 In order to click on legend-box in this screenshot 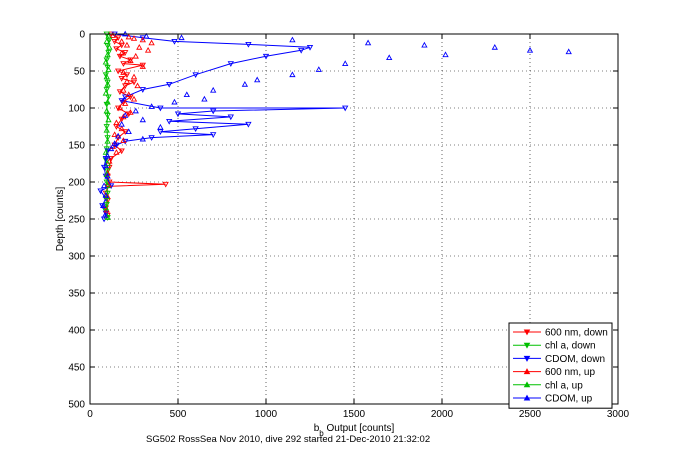, I will do `click(560, 365)`.